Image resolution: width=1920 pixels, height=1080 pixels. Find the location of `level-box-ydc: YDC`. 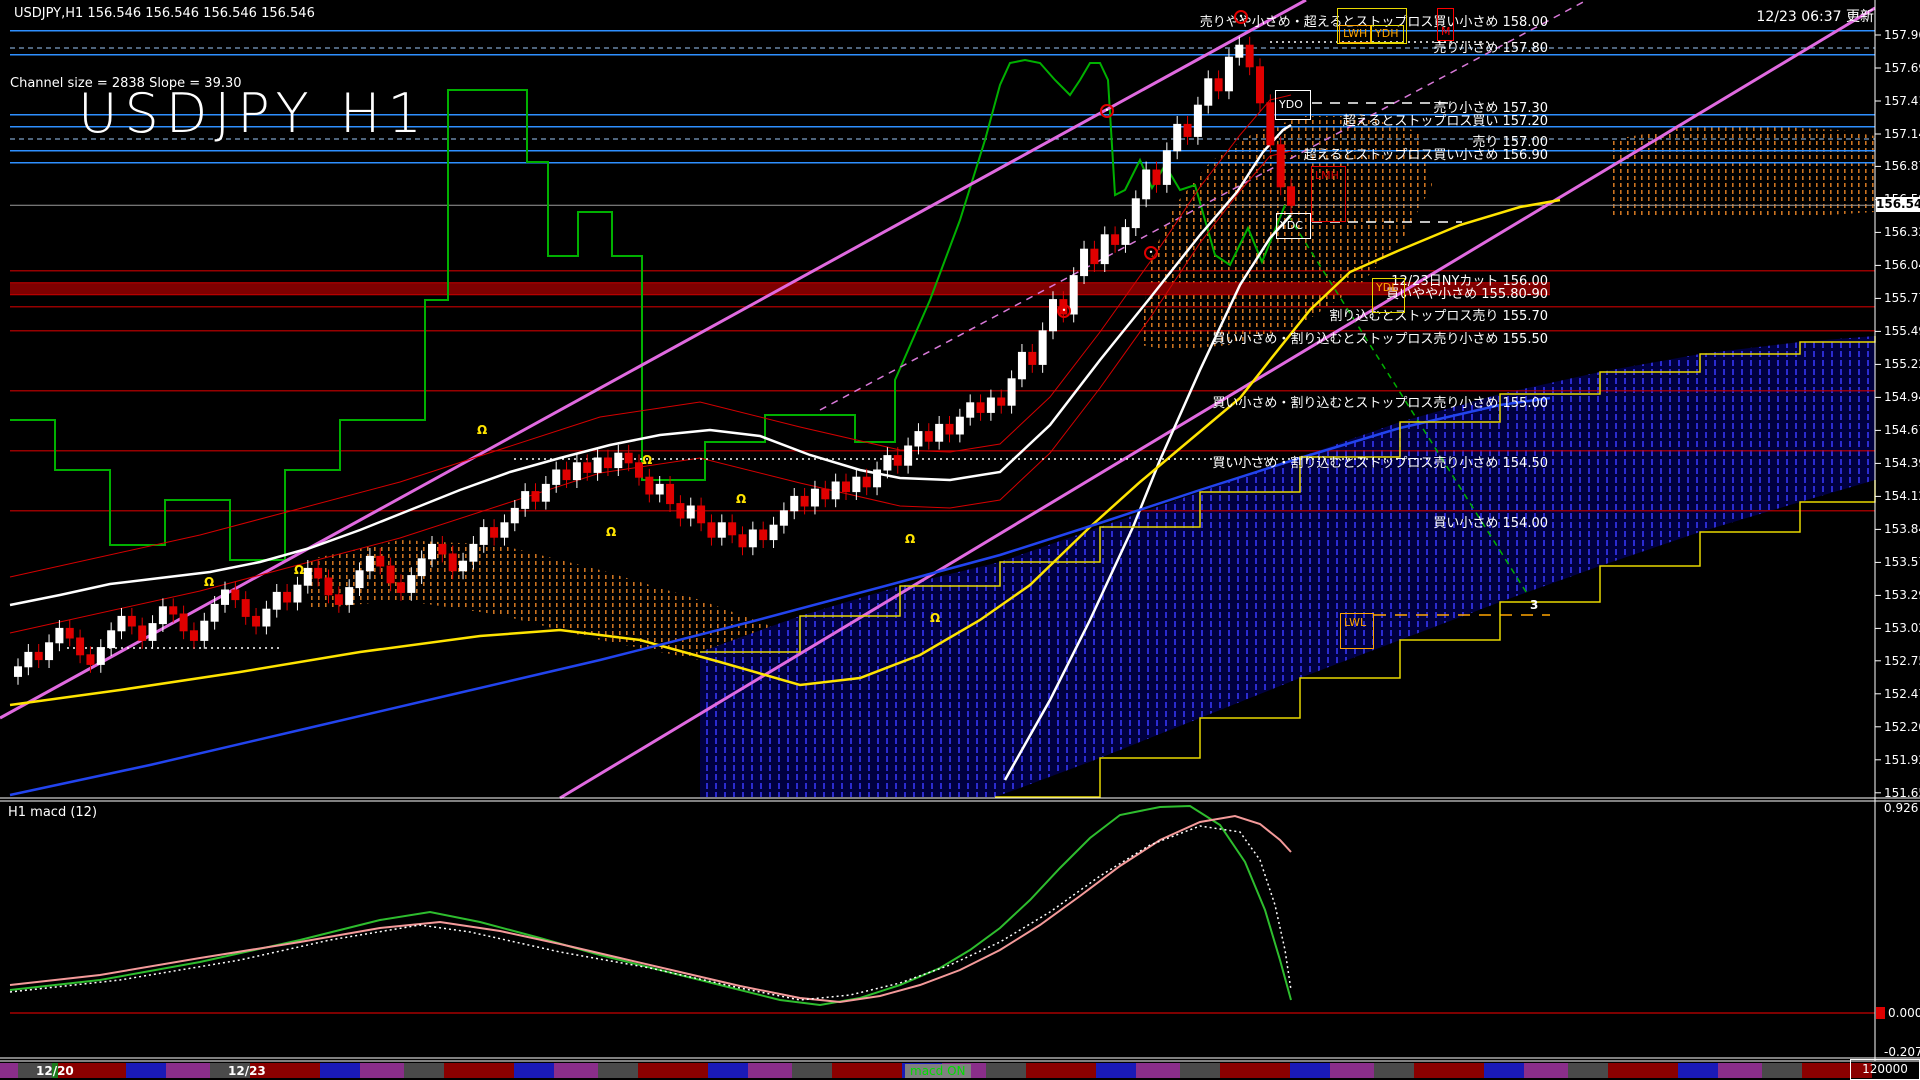

level-box-ydc: YDC is located at coordinates (1293, 226).